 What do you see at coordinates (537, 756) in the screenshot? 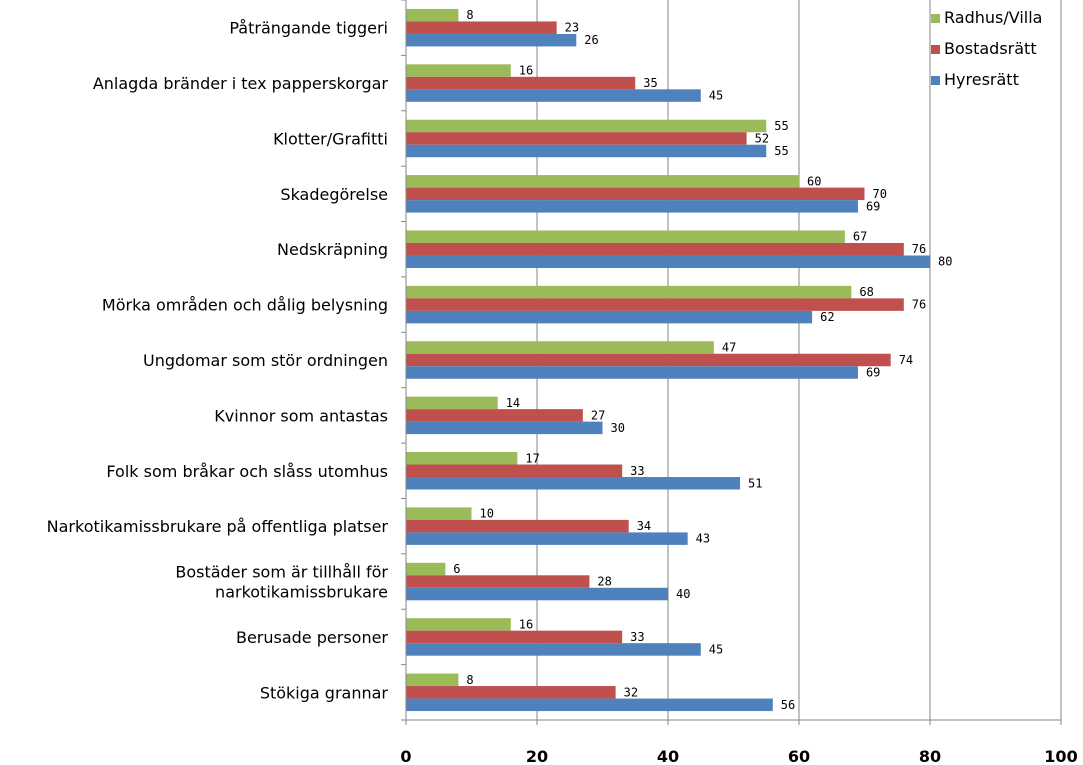
I see `x-tick-label: 20` at bounding box center [537, 756].